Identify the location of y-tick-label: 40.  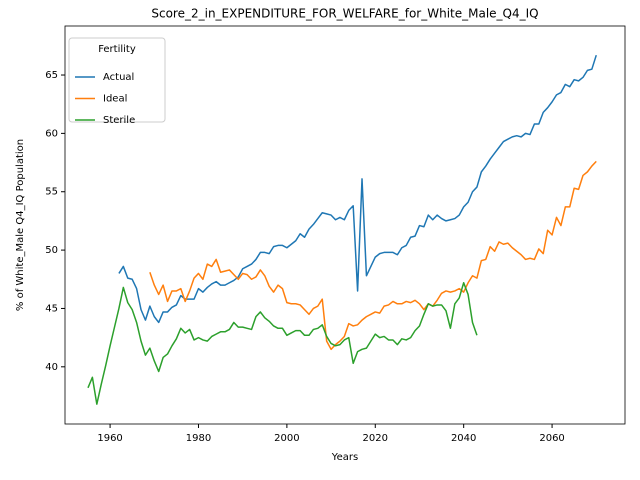
(51, 367).